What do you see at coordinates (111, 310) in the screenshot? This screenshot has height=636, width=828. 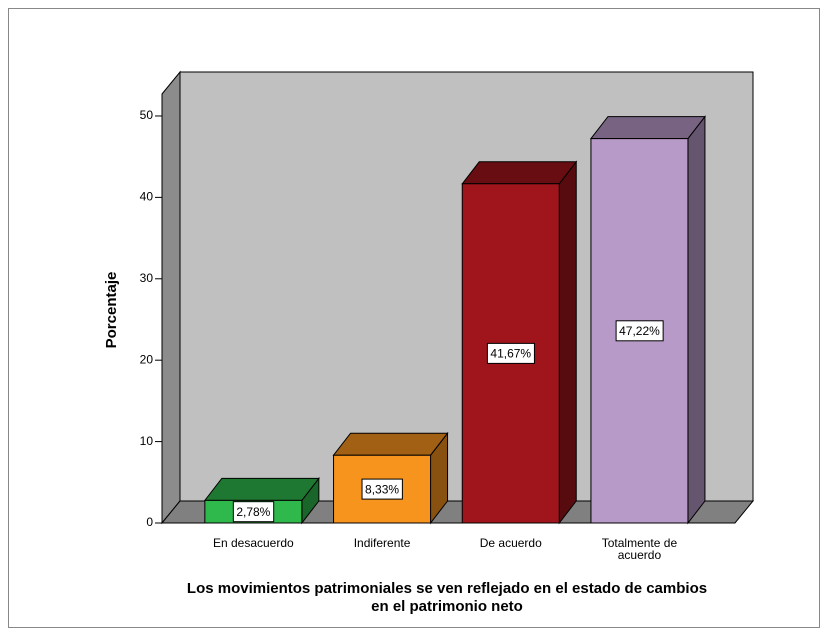 I see `y-axis-title: Porcentaje` at bounding box center [111, 310].